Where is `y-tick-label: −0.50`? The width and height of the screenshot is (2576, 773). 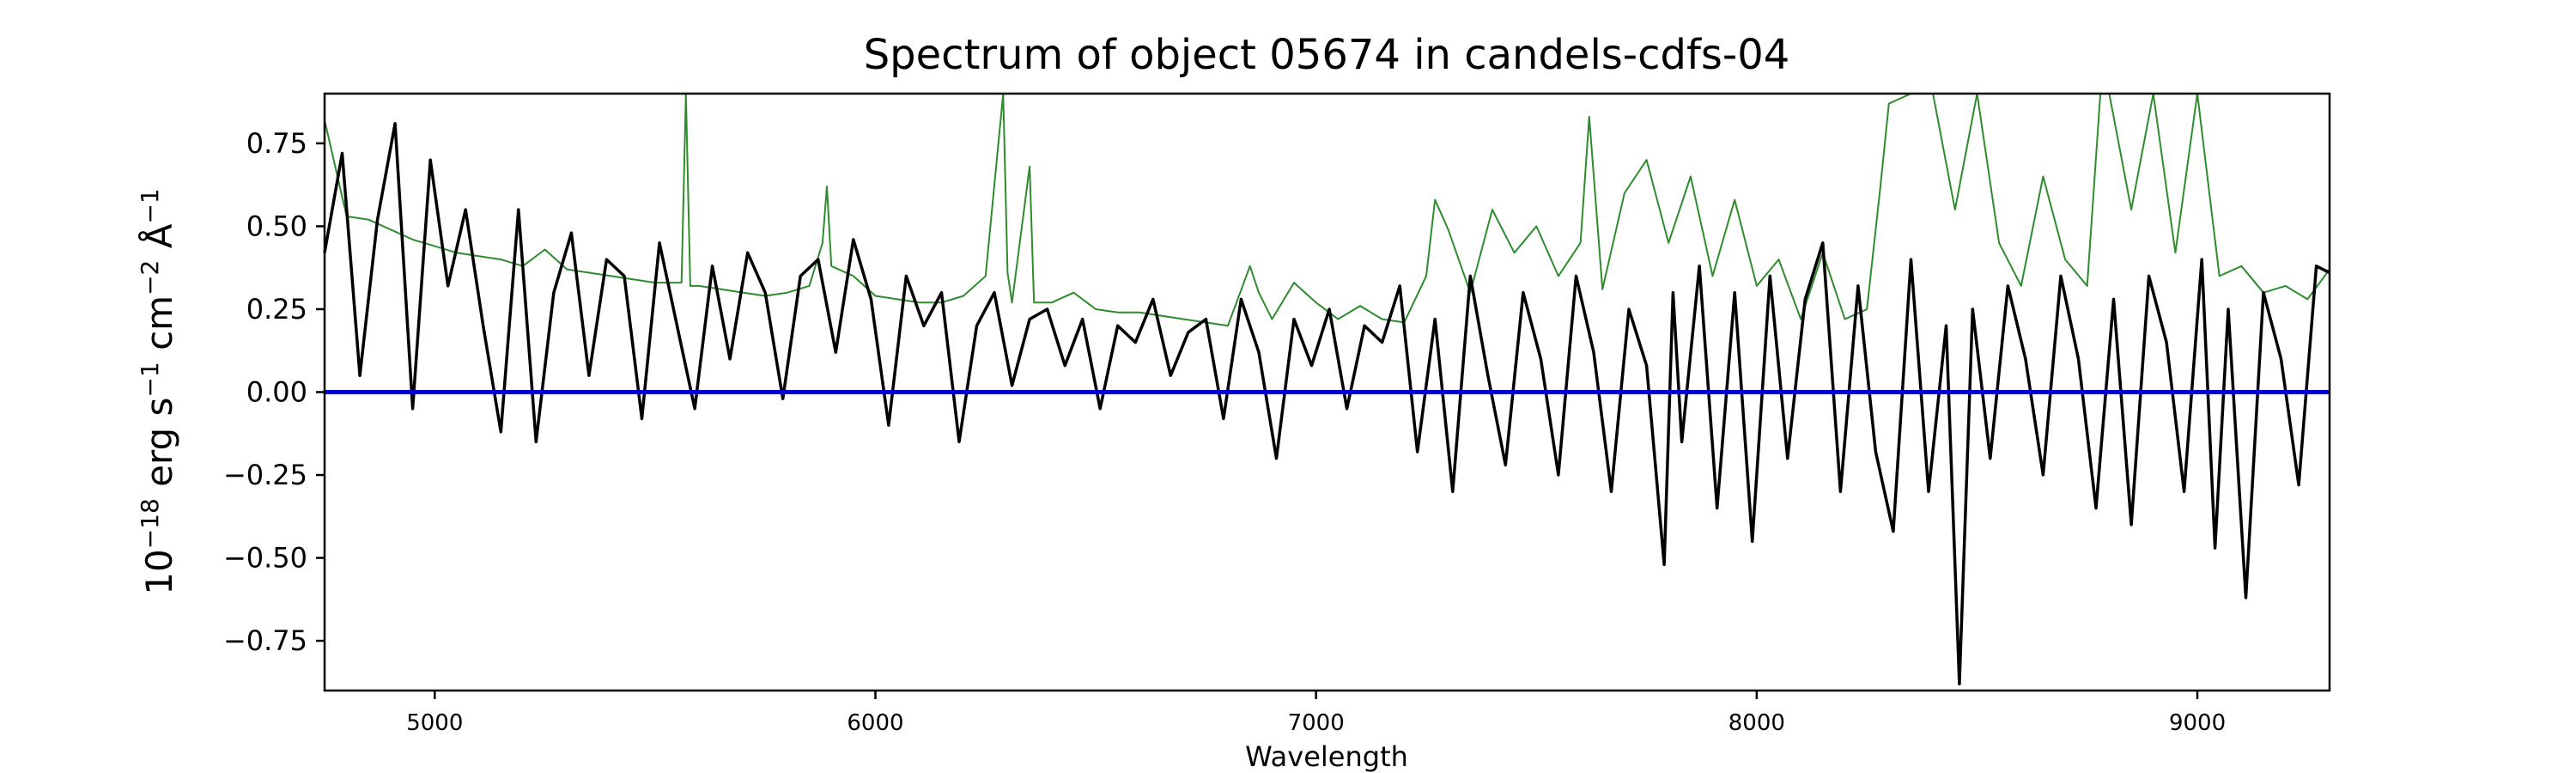 y-tick-label: −0.50 is located at coordinates (265, 558).